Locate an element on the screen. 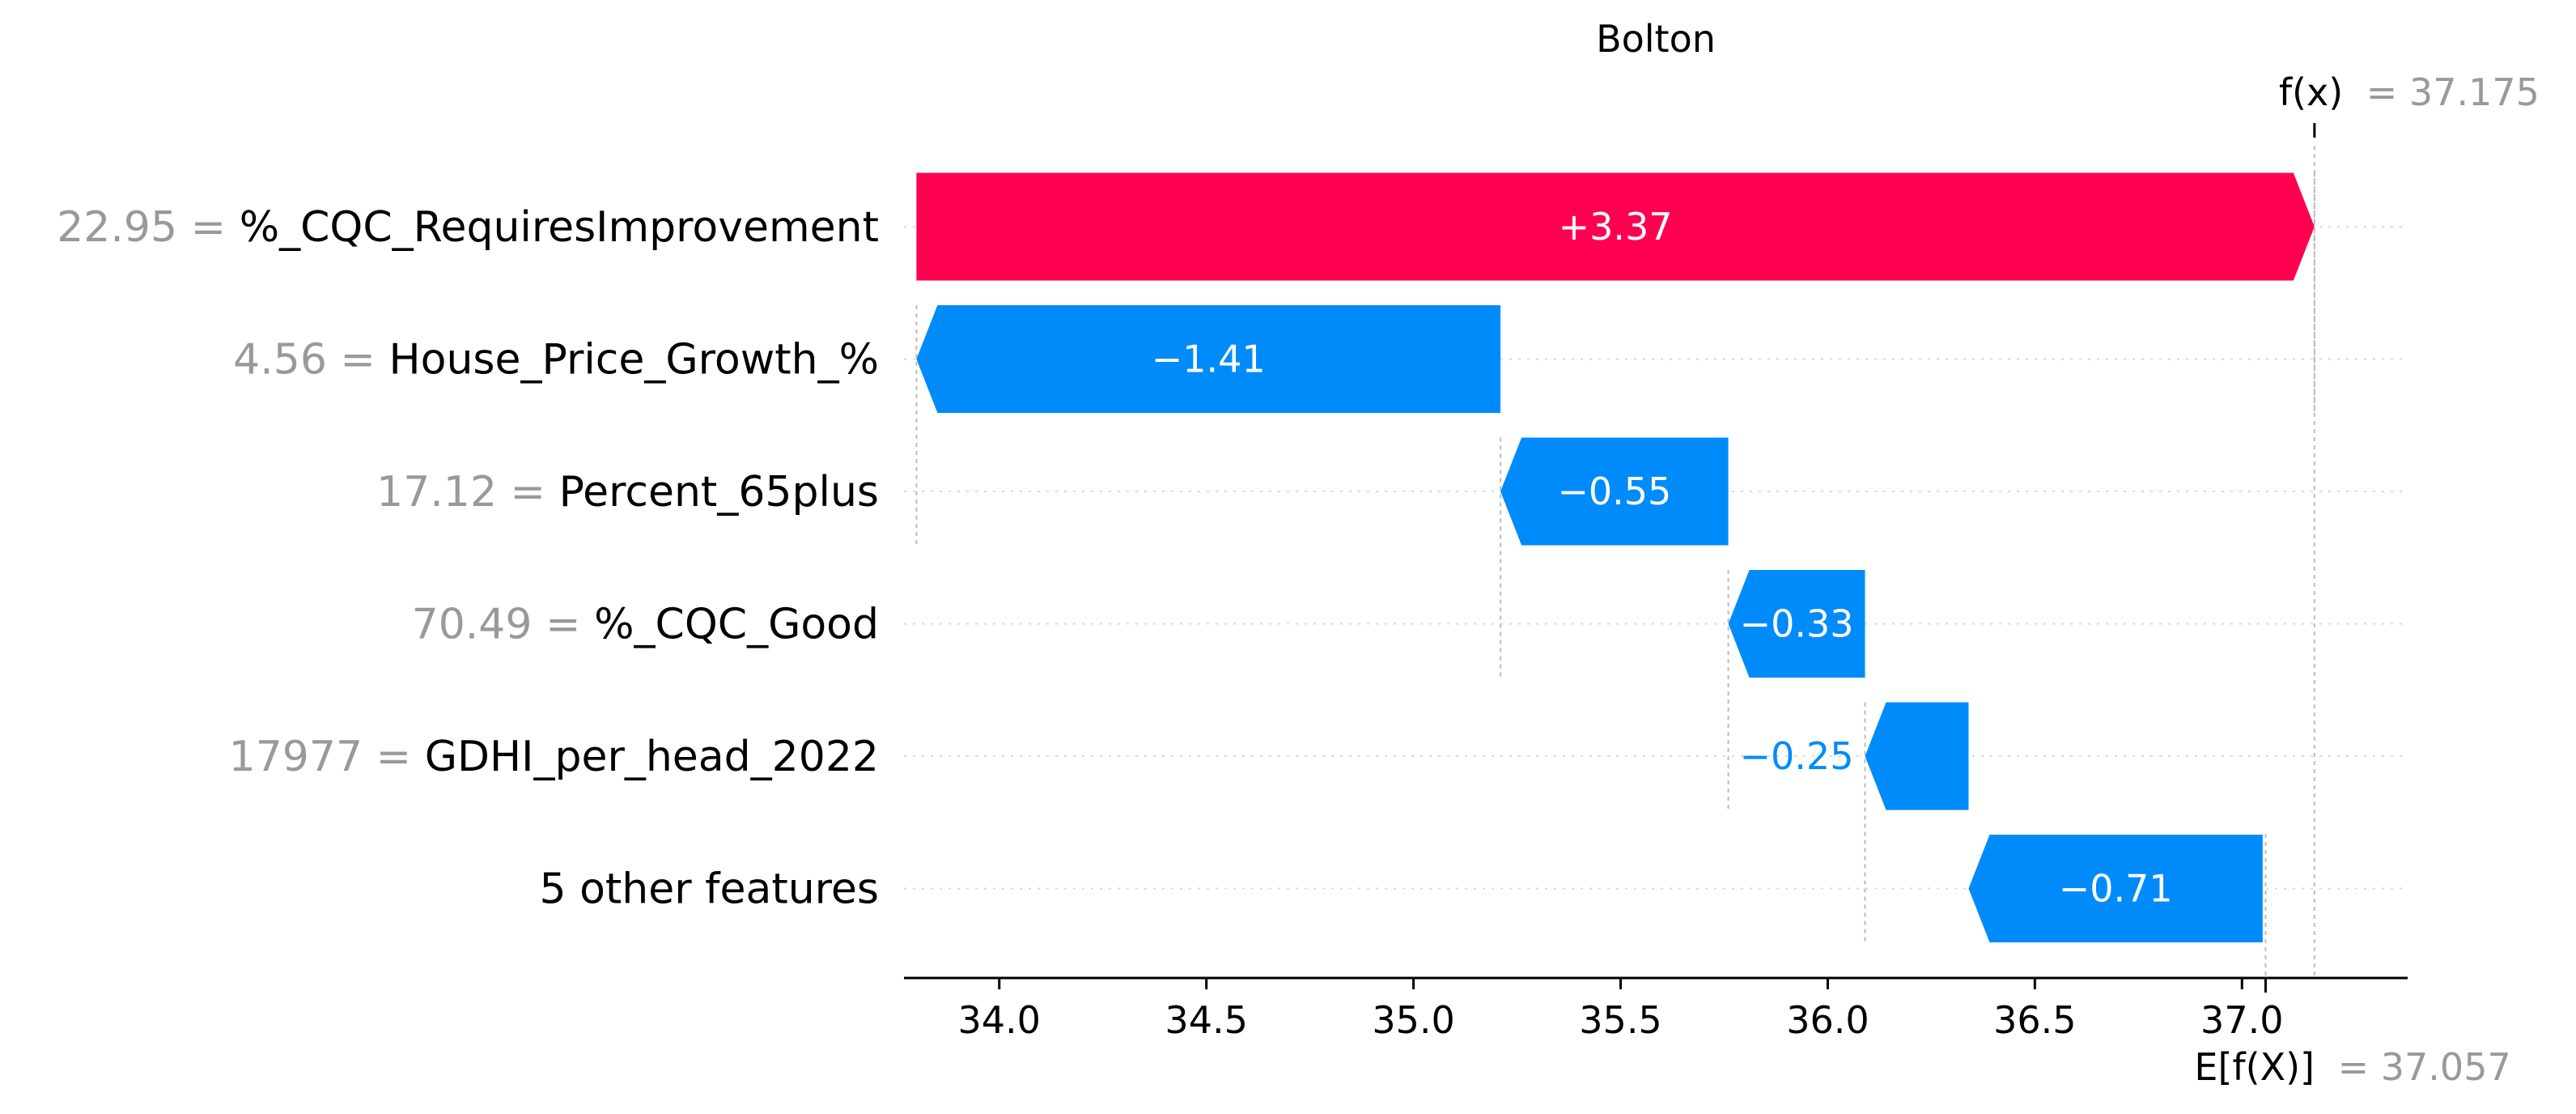  feature-value: 4.56 = is located at coordinates (310, 360).